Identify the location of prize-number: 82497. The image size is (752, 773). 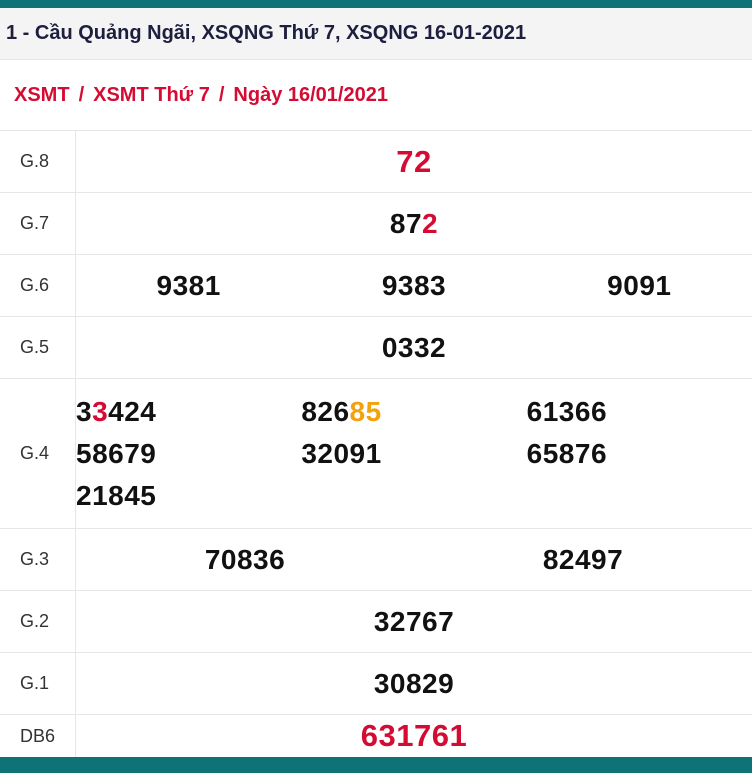
(583, 559).